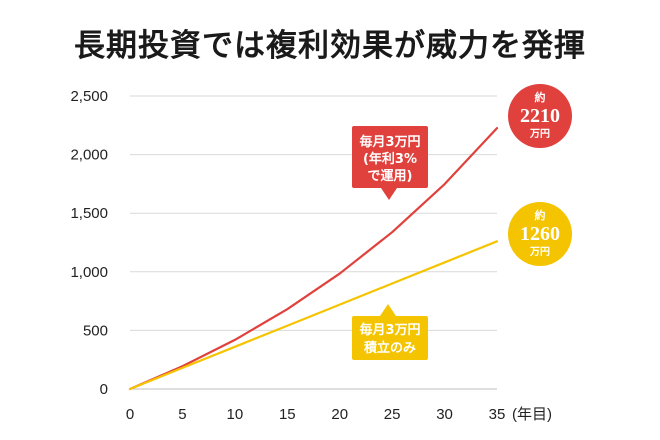 This screenshot has height=440, width=660. Describe the element at coordinates (95, 330) in the screenshot. I see `y-tick-label: 500` at that location.